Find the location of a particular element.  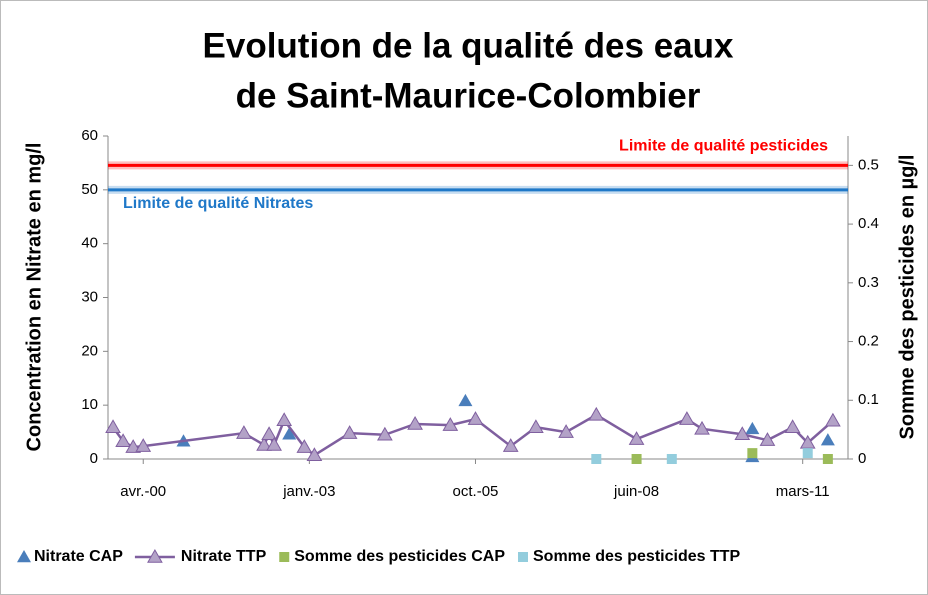

x-tick-label: mars-11 is located at coordinates (803, 491).